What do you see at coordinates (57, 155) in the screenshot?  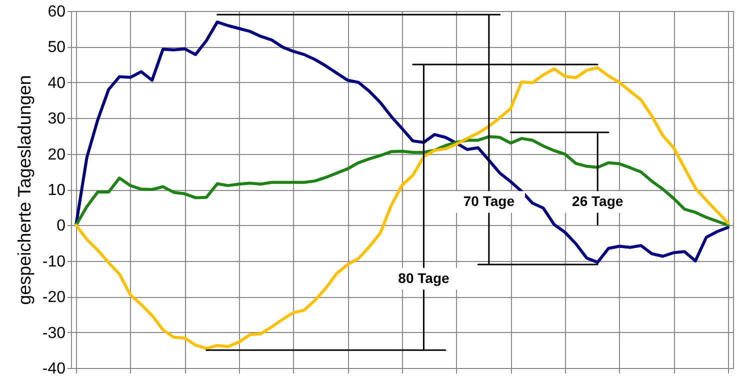 I see `y-tick-label: 20` at bounding box center [57, 155].